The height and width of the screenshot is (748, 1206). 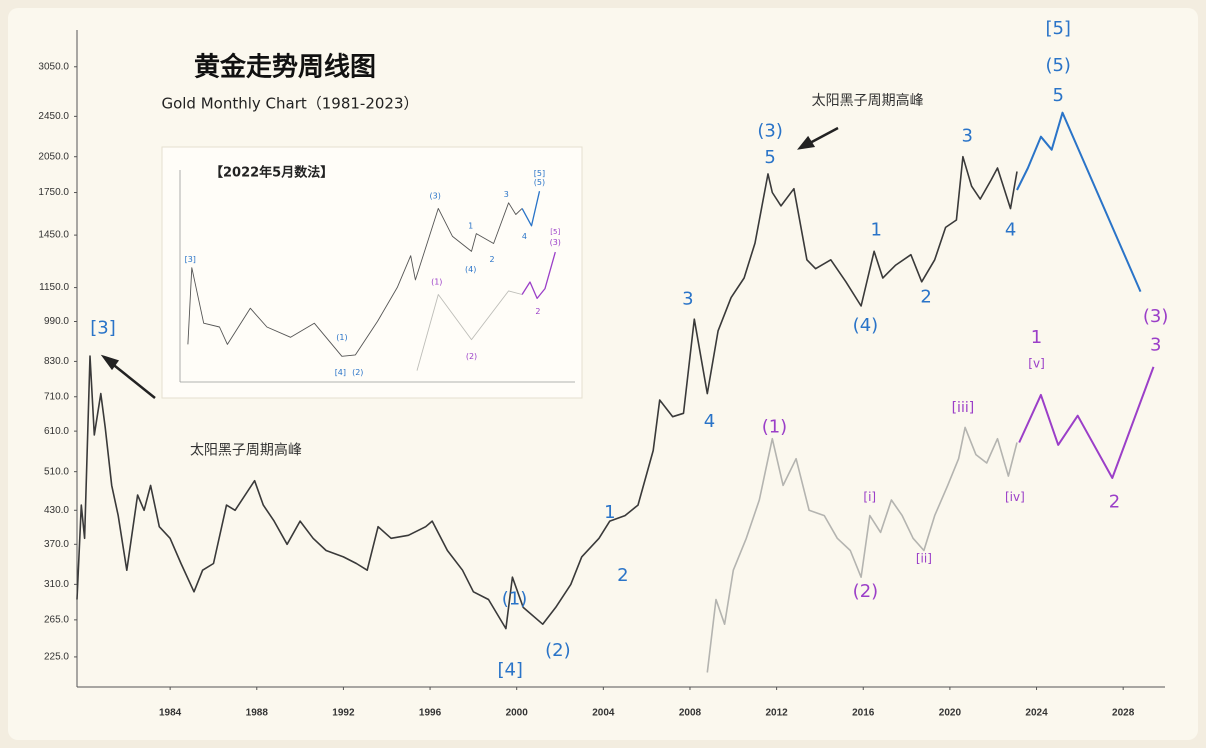 I want to click on y-tick-label: 510.0, so click(x=56, y=471).